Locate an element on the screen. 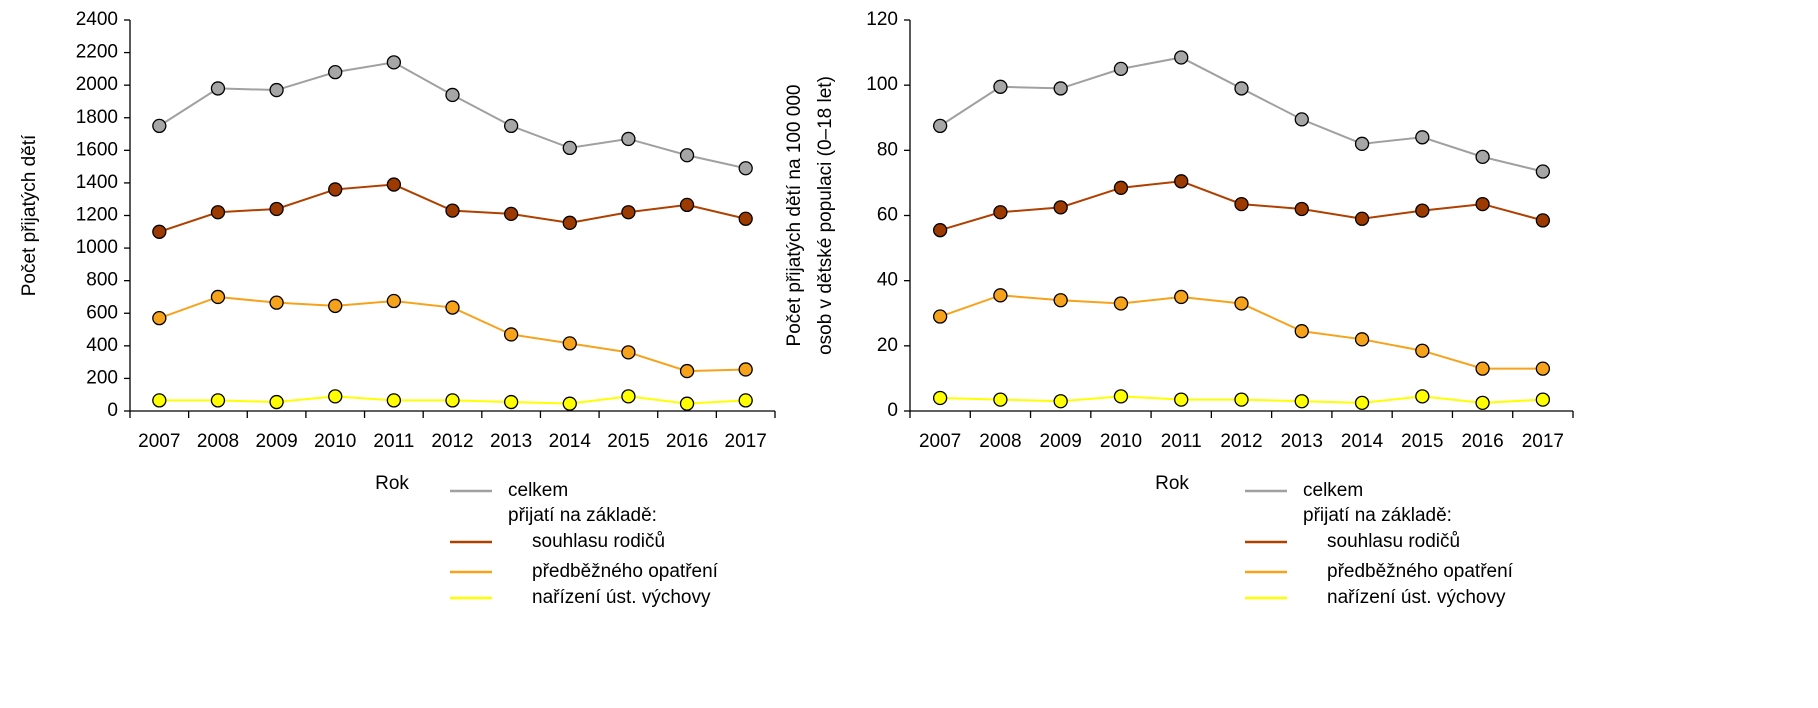 Image resolution: width=1818 pixels, height=708 pixels. y-tick-label: 20 is located at coordinates (887, 345).